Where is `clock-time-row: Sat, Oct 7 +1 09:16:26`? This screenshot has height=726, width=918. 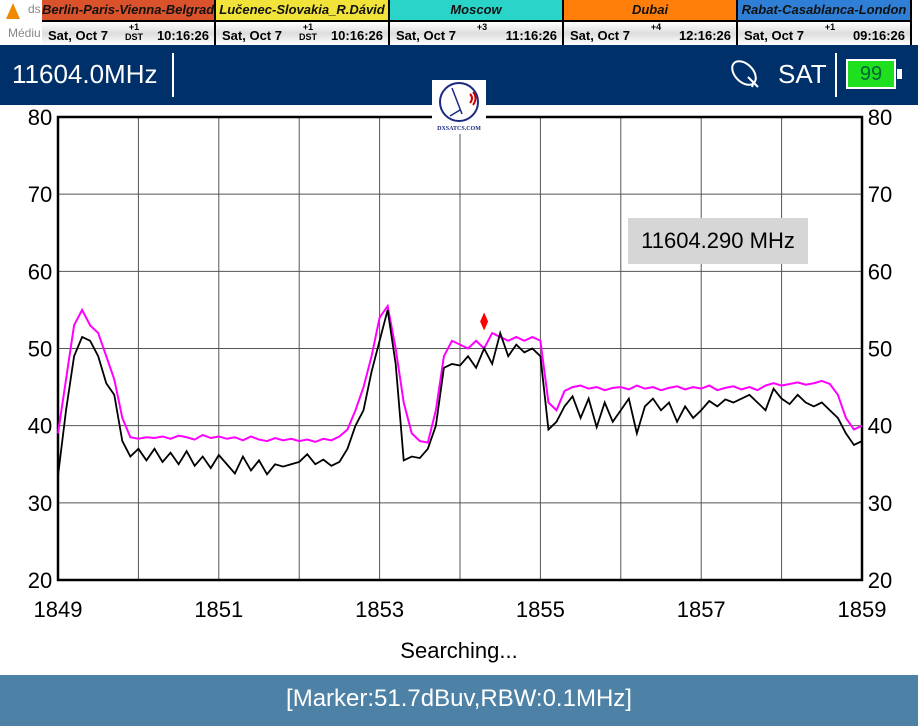
clock-time-row: Sat, Oct 7 +1 09:16:26 is located at coordinates (824, 32).